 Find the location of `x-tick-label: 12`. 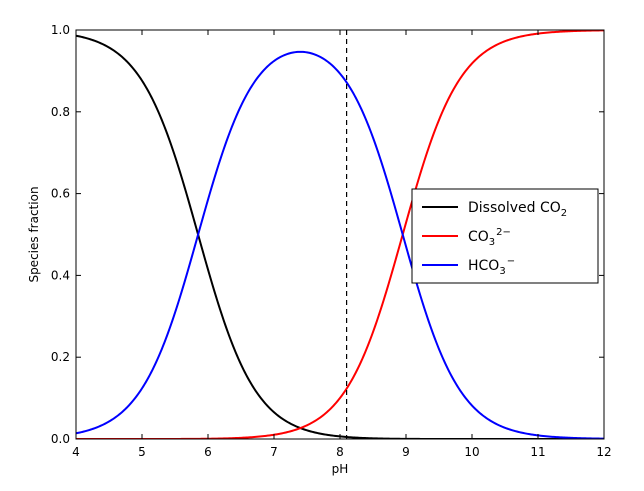

x-tick-label: 12 is located at coordinates (603, 452).